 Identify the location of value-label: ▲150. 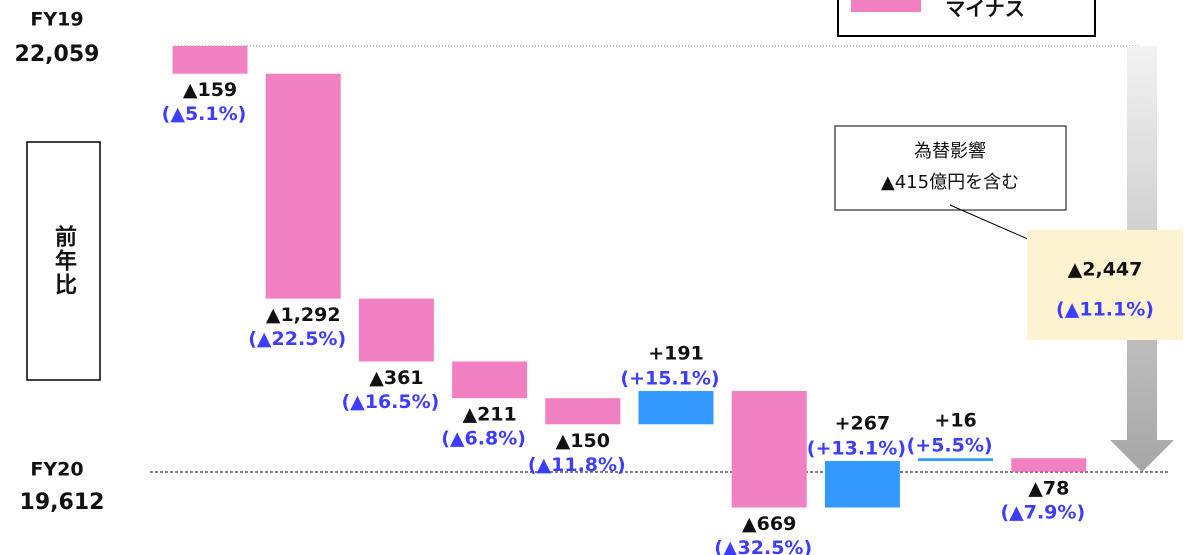
(583, 441).